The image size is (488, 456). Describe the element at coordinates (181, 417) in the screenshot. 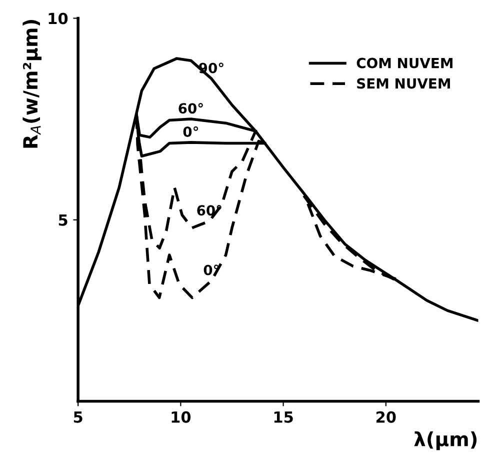

I see `x-tick-label: 10` at that location.